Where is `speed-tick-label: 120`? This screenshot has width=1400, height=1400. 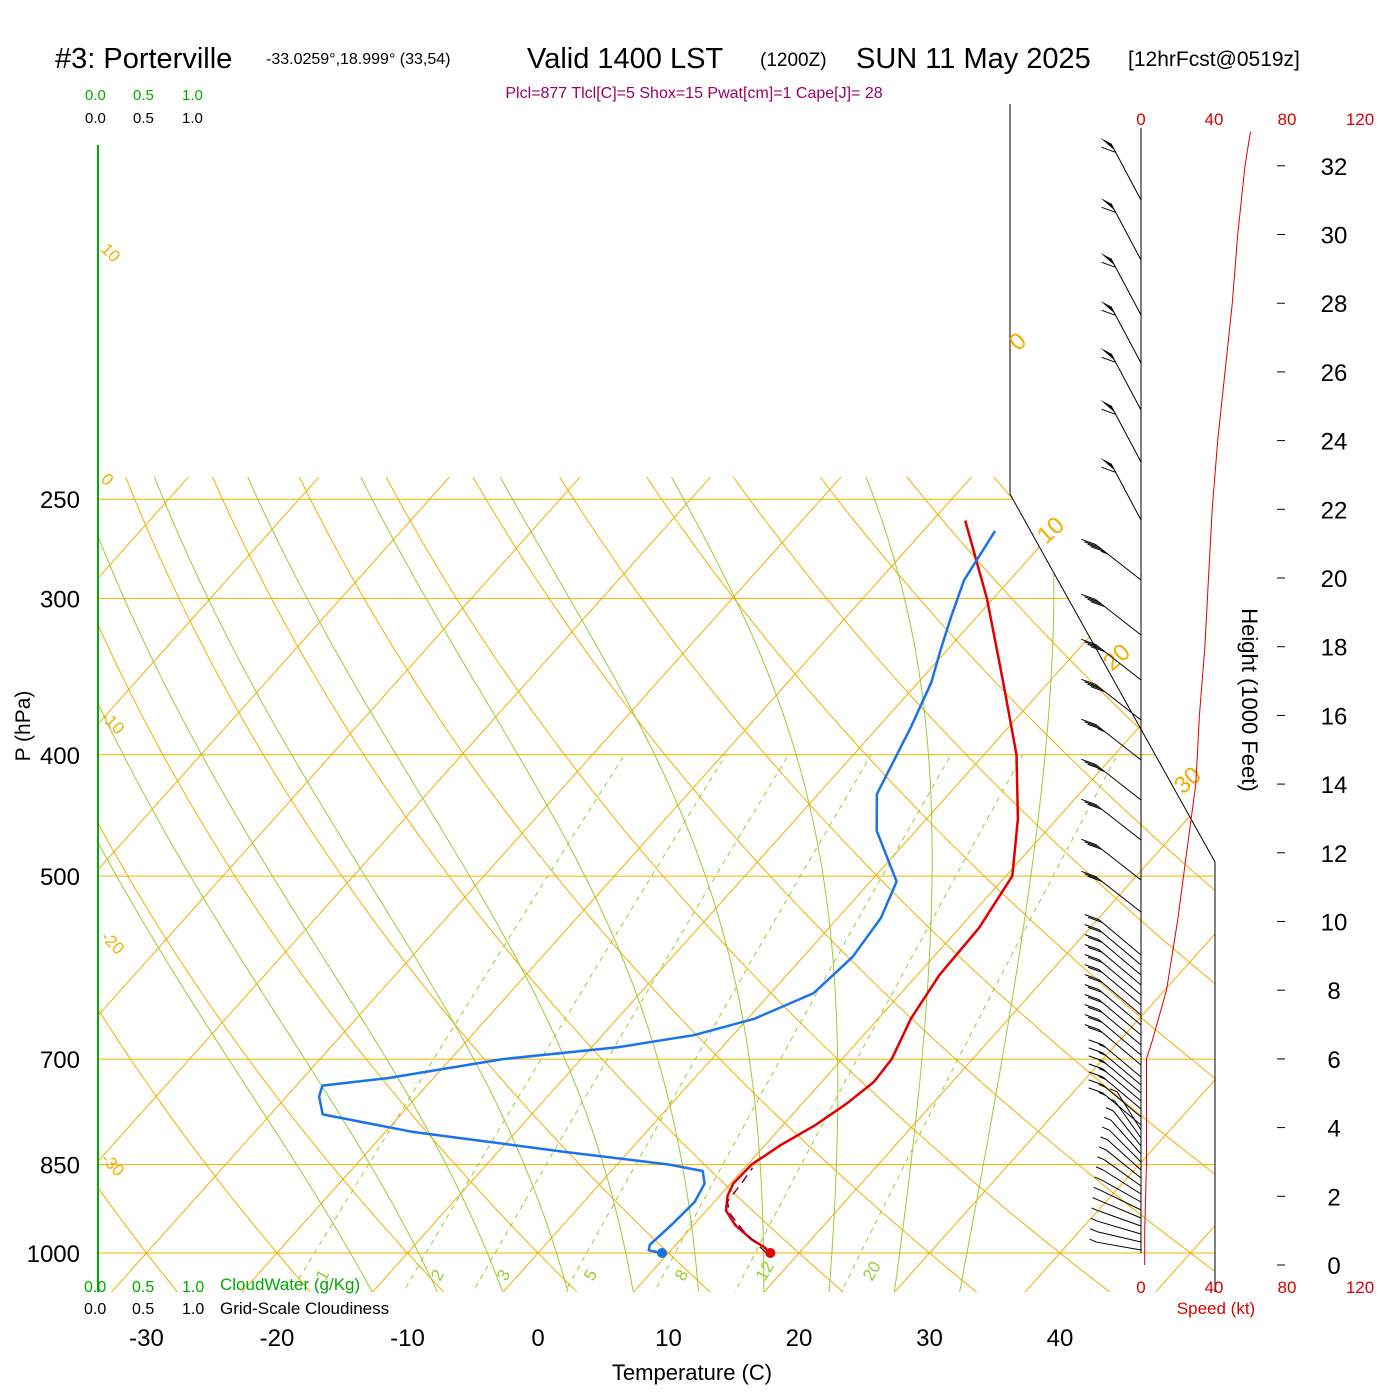
speed-tick-label: 120 is located at coordinates (1360, 119).